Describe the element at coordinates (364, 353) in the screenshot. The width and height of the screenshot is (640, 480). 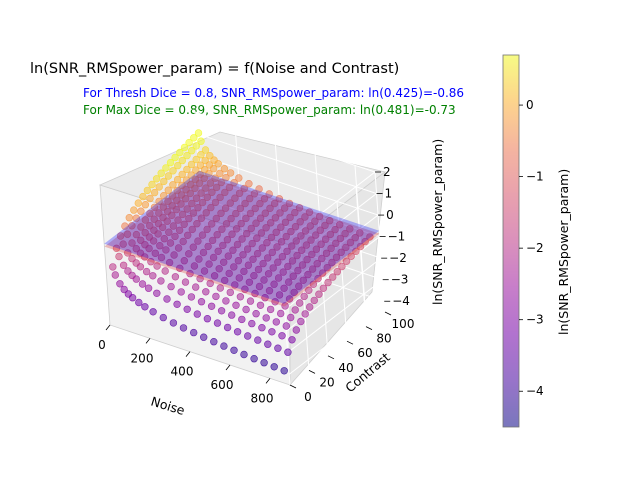
I see `y-tick-label: 60` at that location.